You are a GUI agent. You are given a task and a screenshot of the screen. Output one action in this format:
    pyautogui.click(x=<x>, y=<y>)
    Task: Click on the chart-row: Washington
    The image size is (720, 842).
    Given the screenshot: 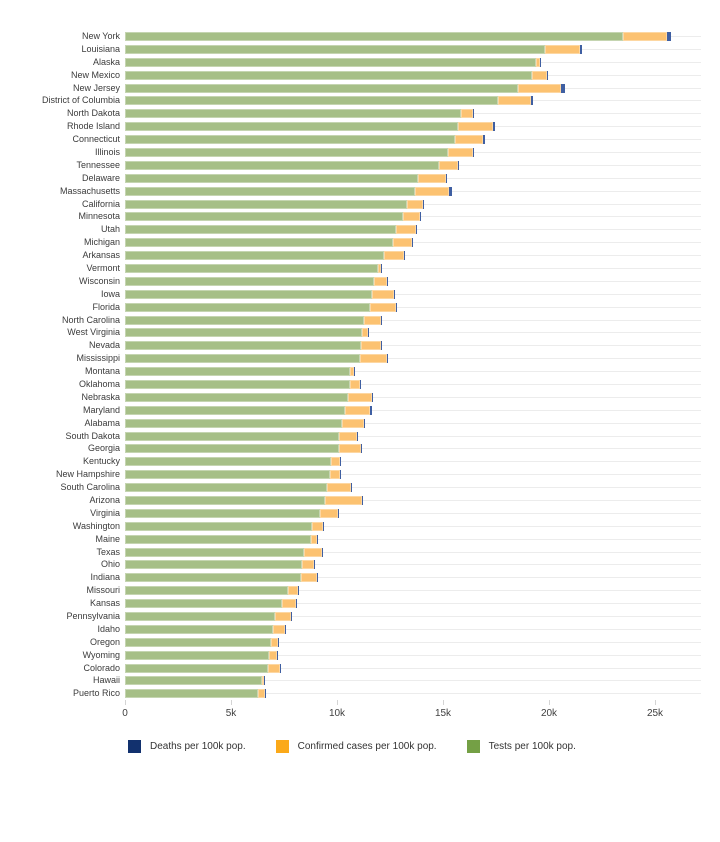 What is the action you would take?
    pyautogui.click(x=360, y=526)
    